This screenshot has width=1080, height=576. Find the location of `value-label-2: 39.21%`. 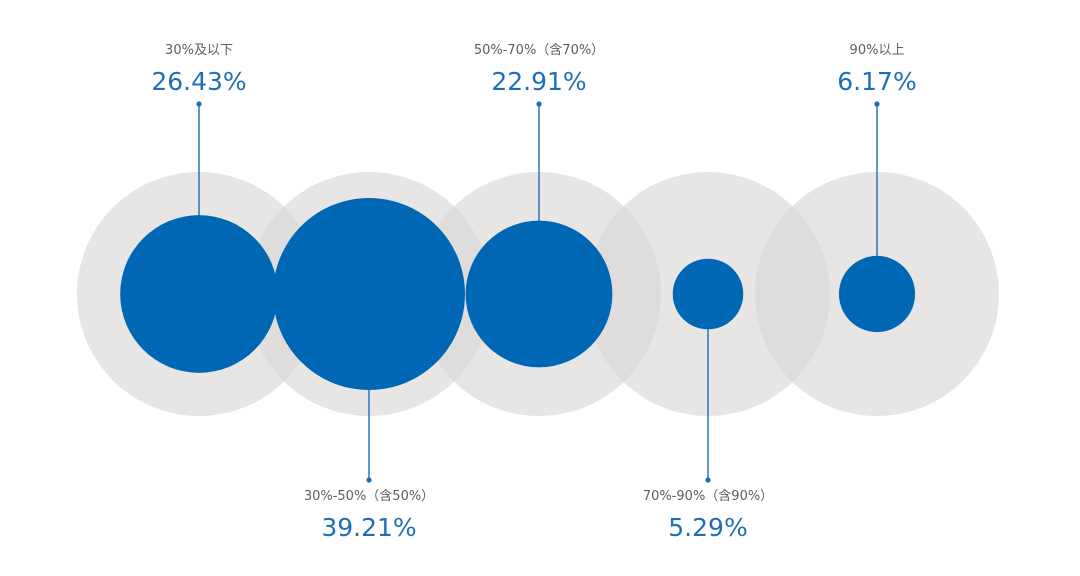

value-label-2: 39.21% is located at coordinates (368, 527).